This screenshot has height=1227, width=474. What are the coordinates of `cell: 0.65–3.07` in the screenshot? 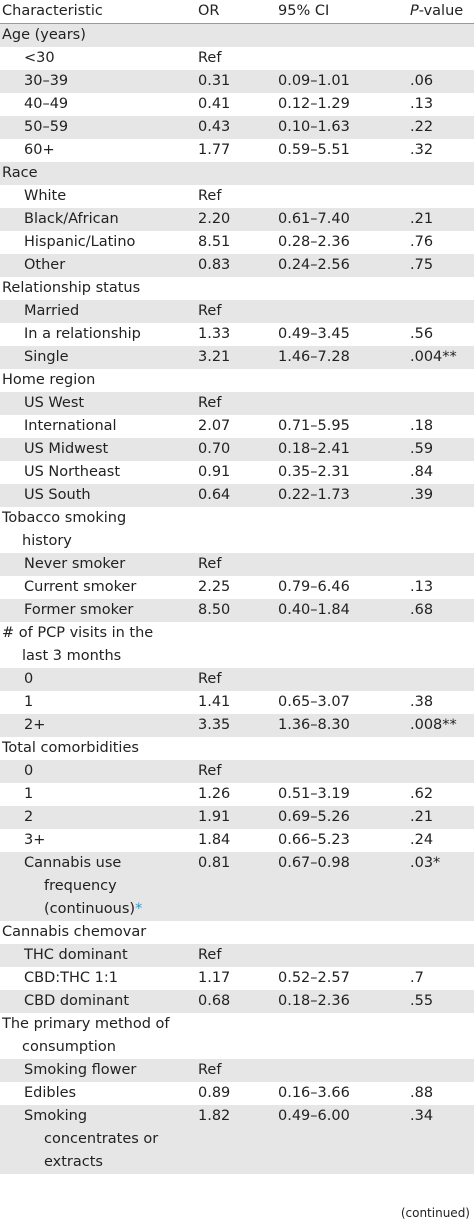 It's located at (342, 702).